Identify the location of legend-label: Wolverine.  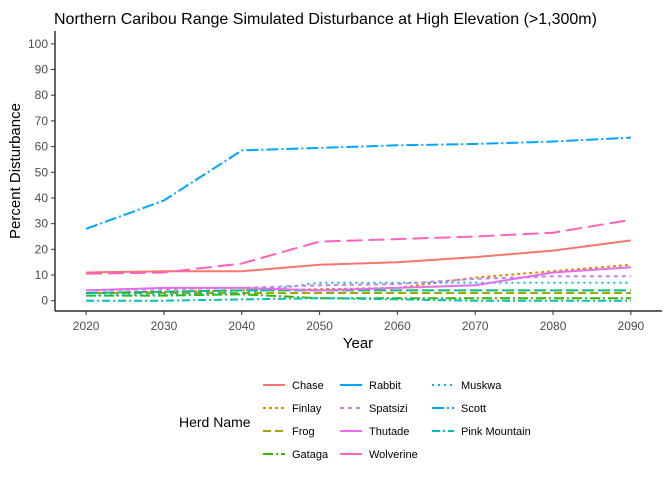
(393, 455).